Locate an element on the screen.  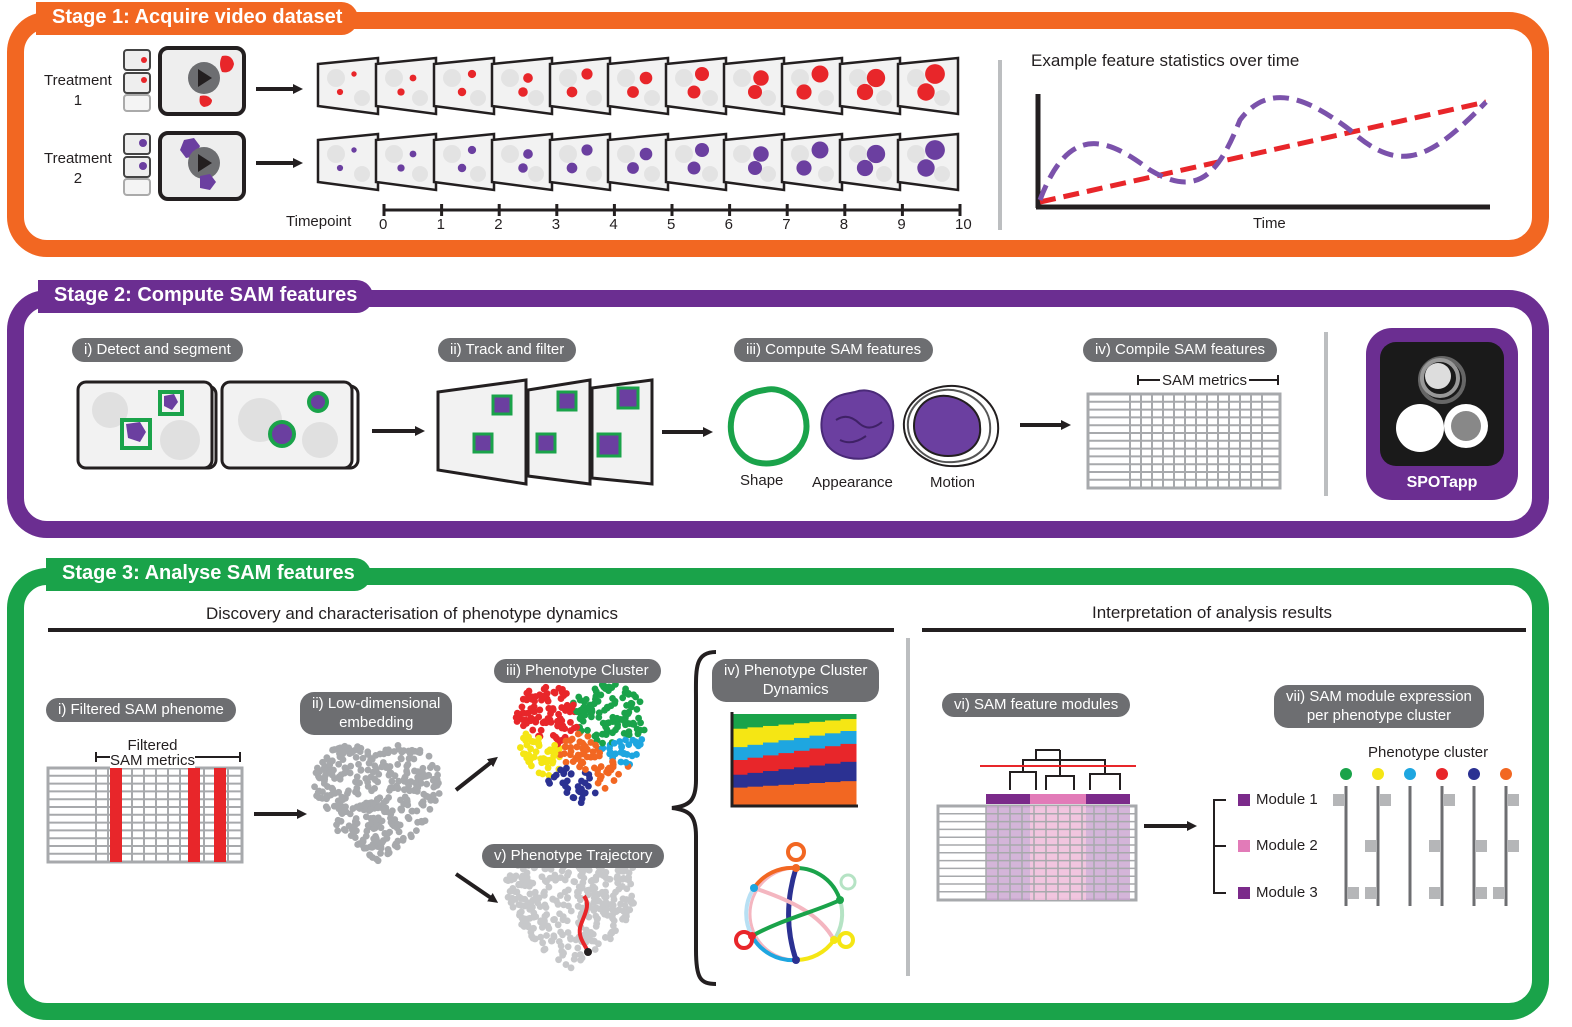
cluster-transition-network is located at coordinates (795, 903).